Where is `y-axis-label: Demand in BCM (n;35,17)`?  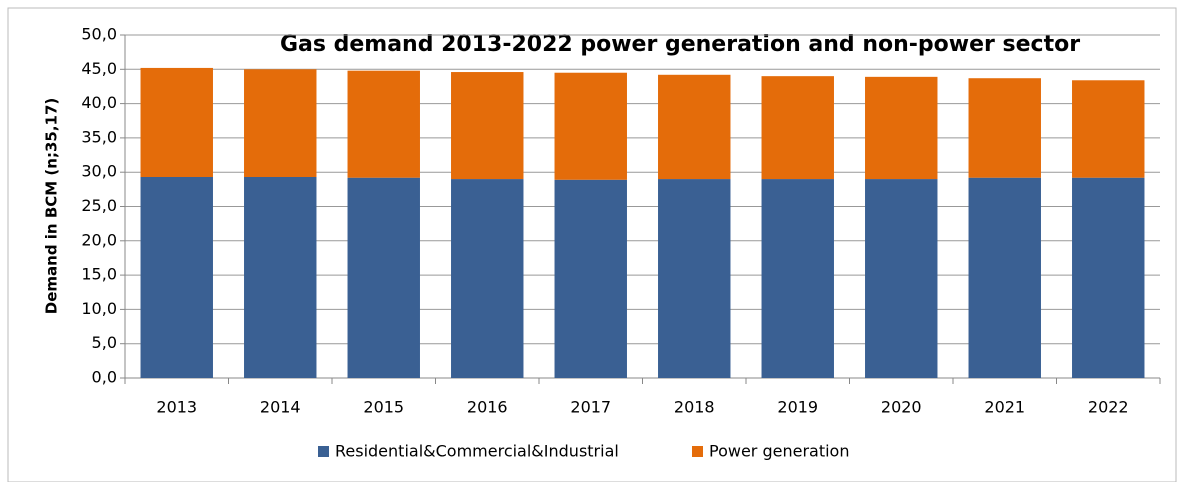 y-axis-label: Demand in BCM (n;35,17) is located at coordinates (52, 206).